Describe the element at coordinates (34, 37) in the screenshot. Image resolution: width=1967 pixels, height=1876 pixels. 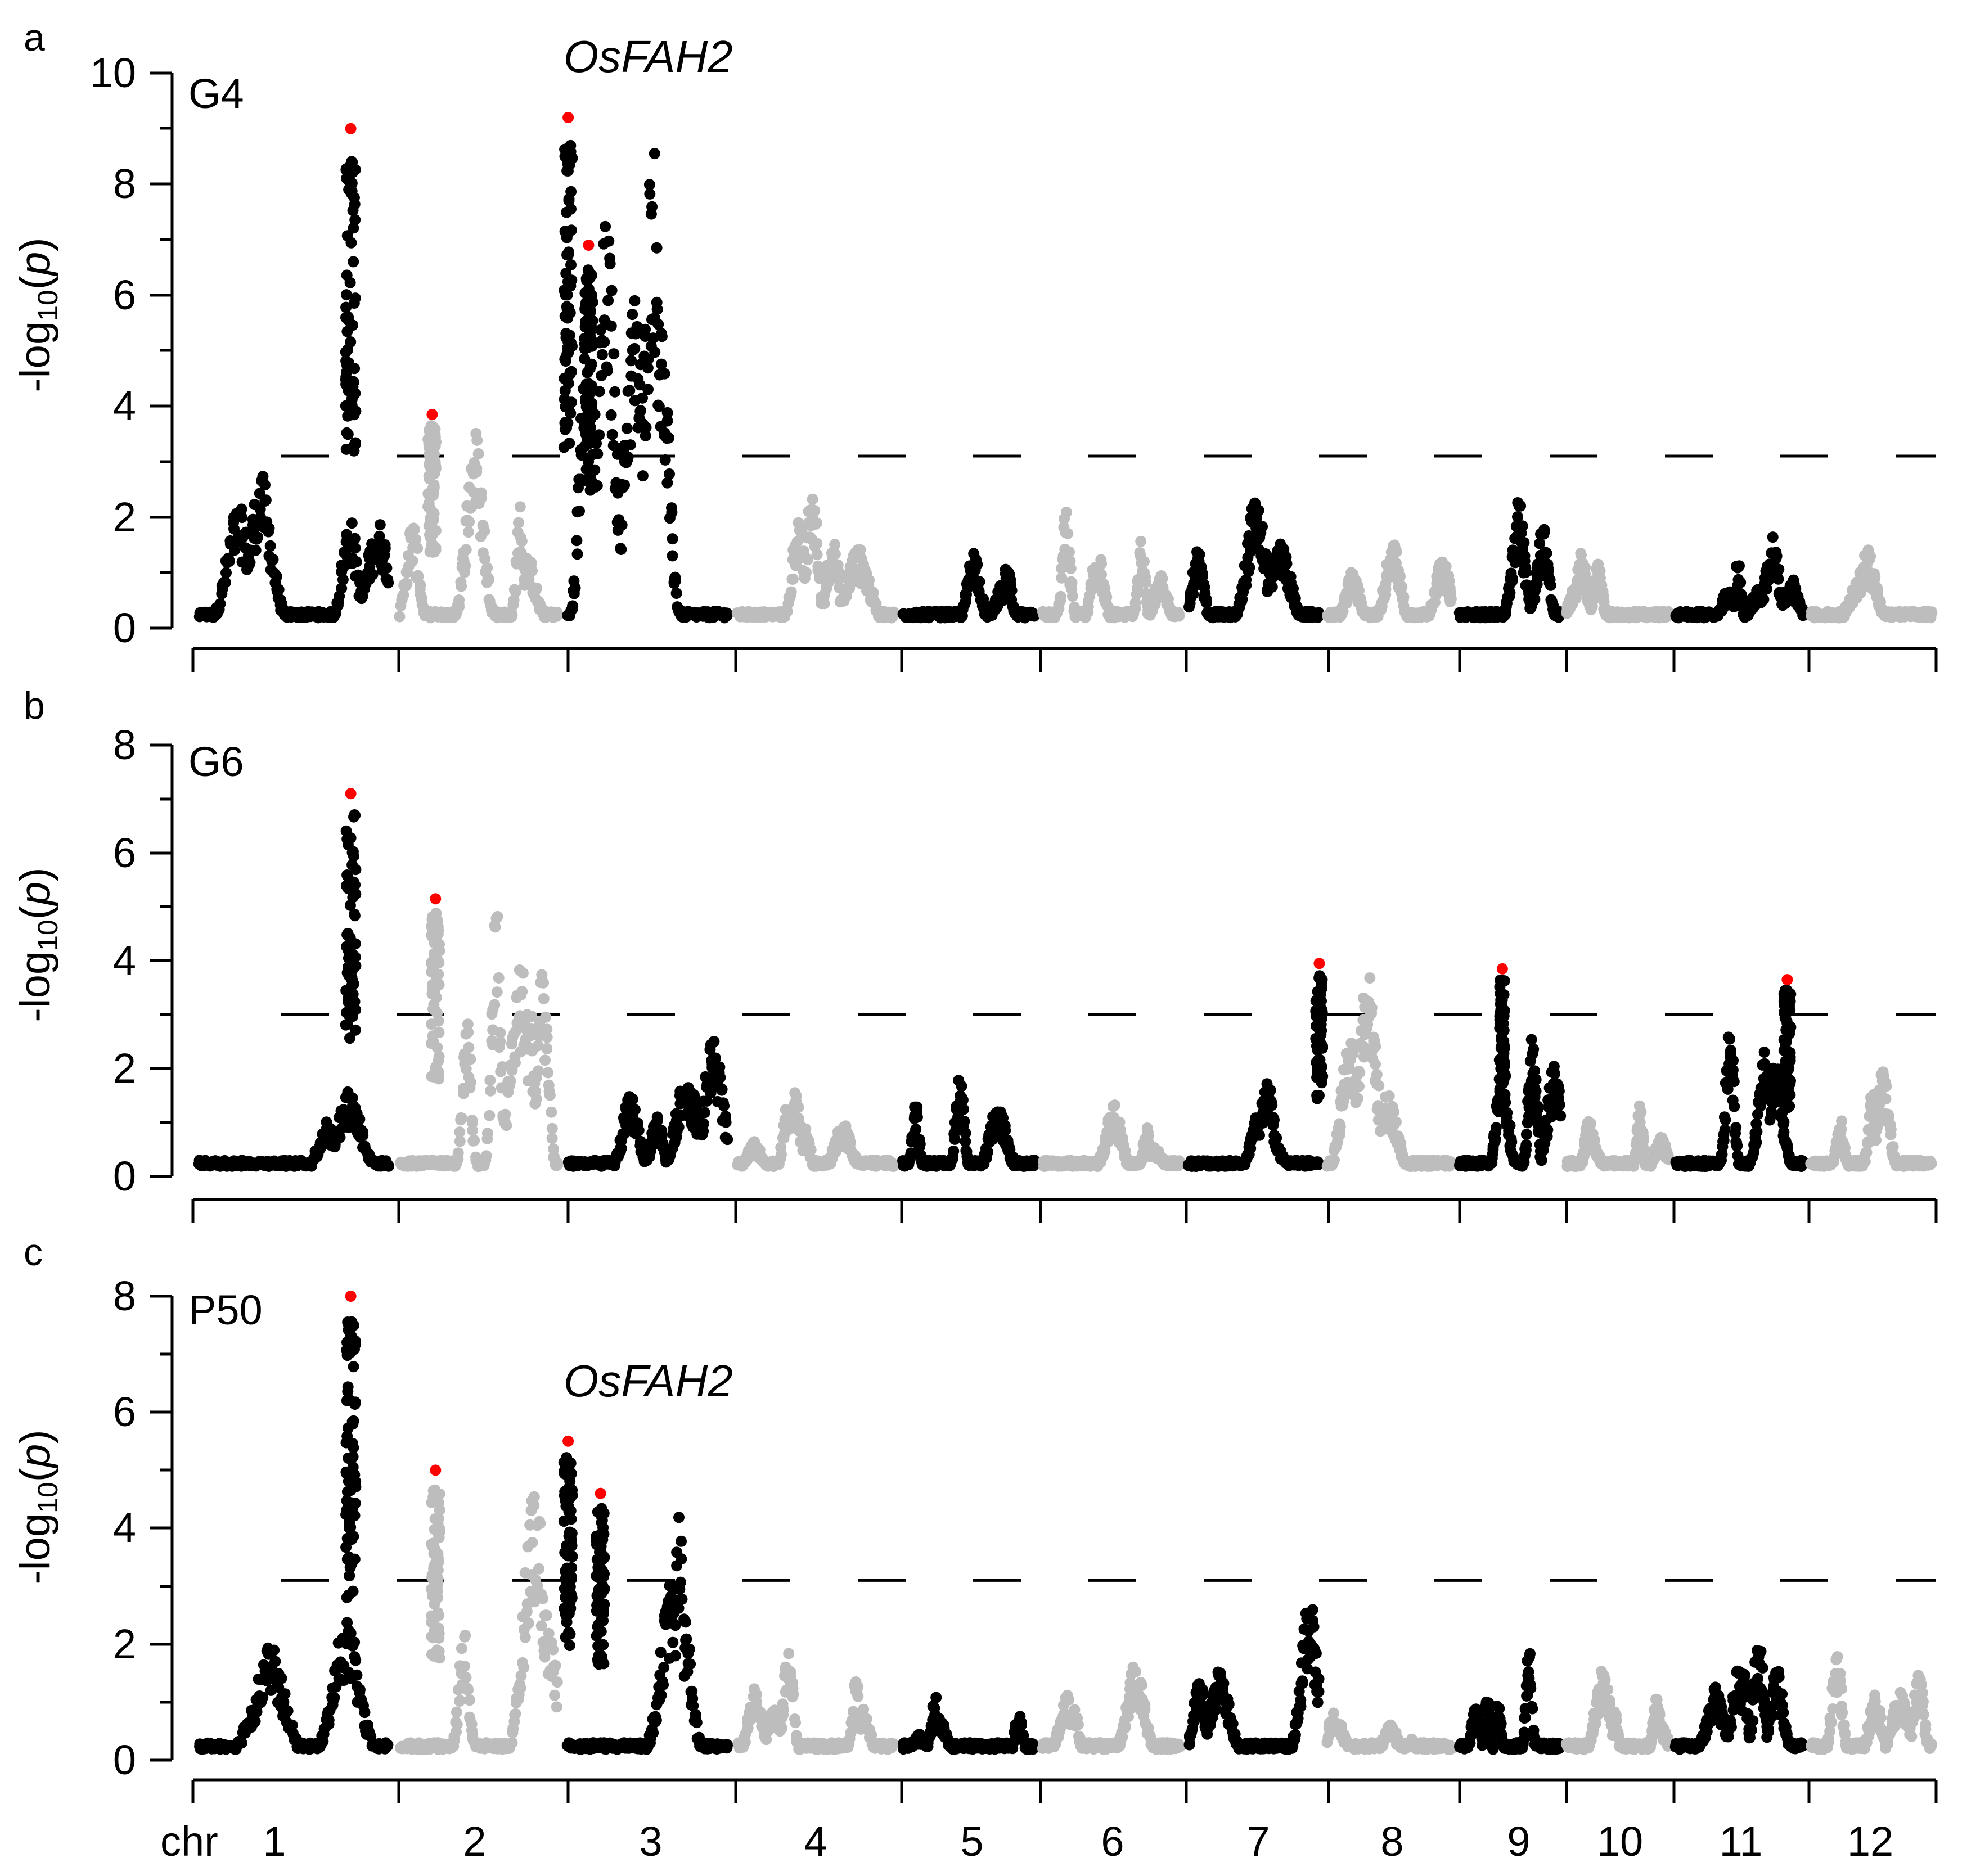
I see `panel-letter-a: a` at that location.